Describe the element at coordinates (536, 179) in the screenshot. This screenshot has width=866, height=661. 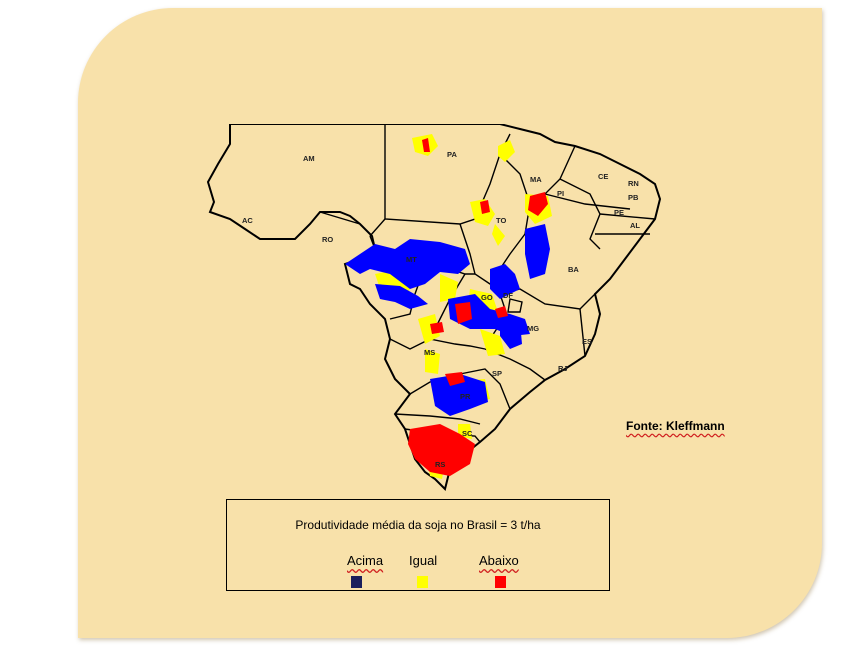
I see `state-label: MA` at that location.